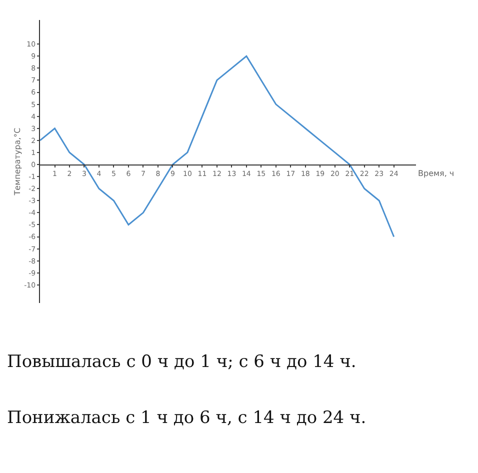 Image resolution: width=478 pixels, height=473 pixels. I want to click on x-axis-title: Время, ч, so click(436, 173).